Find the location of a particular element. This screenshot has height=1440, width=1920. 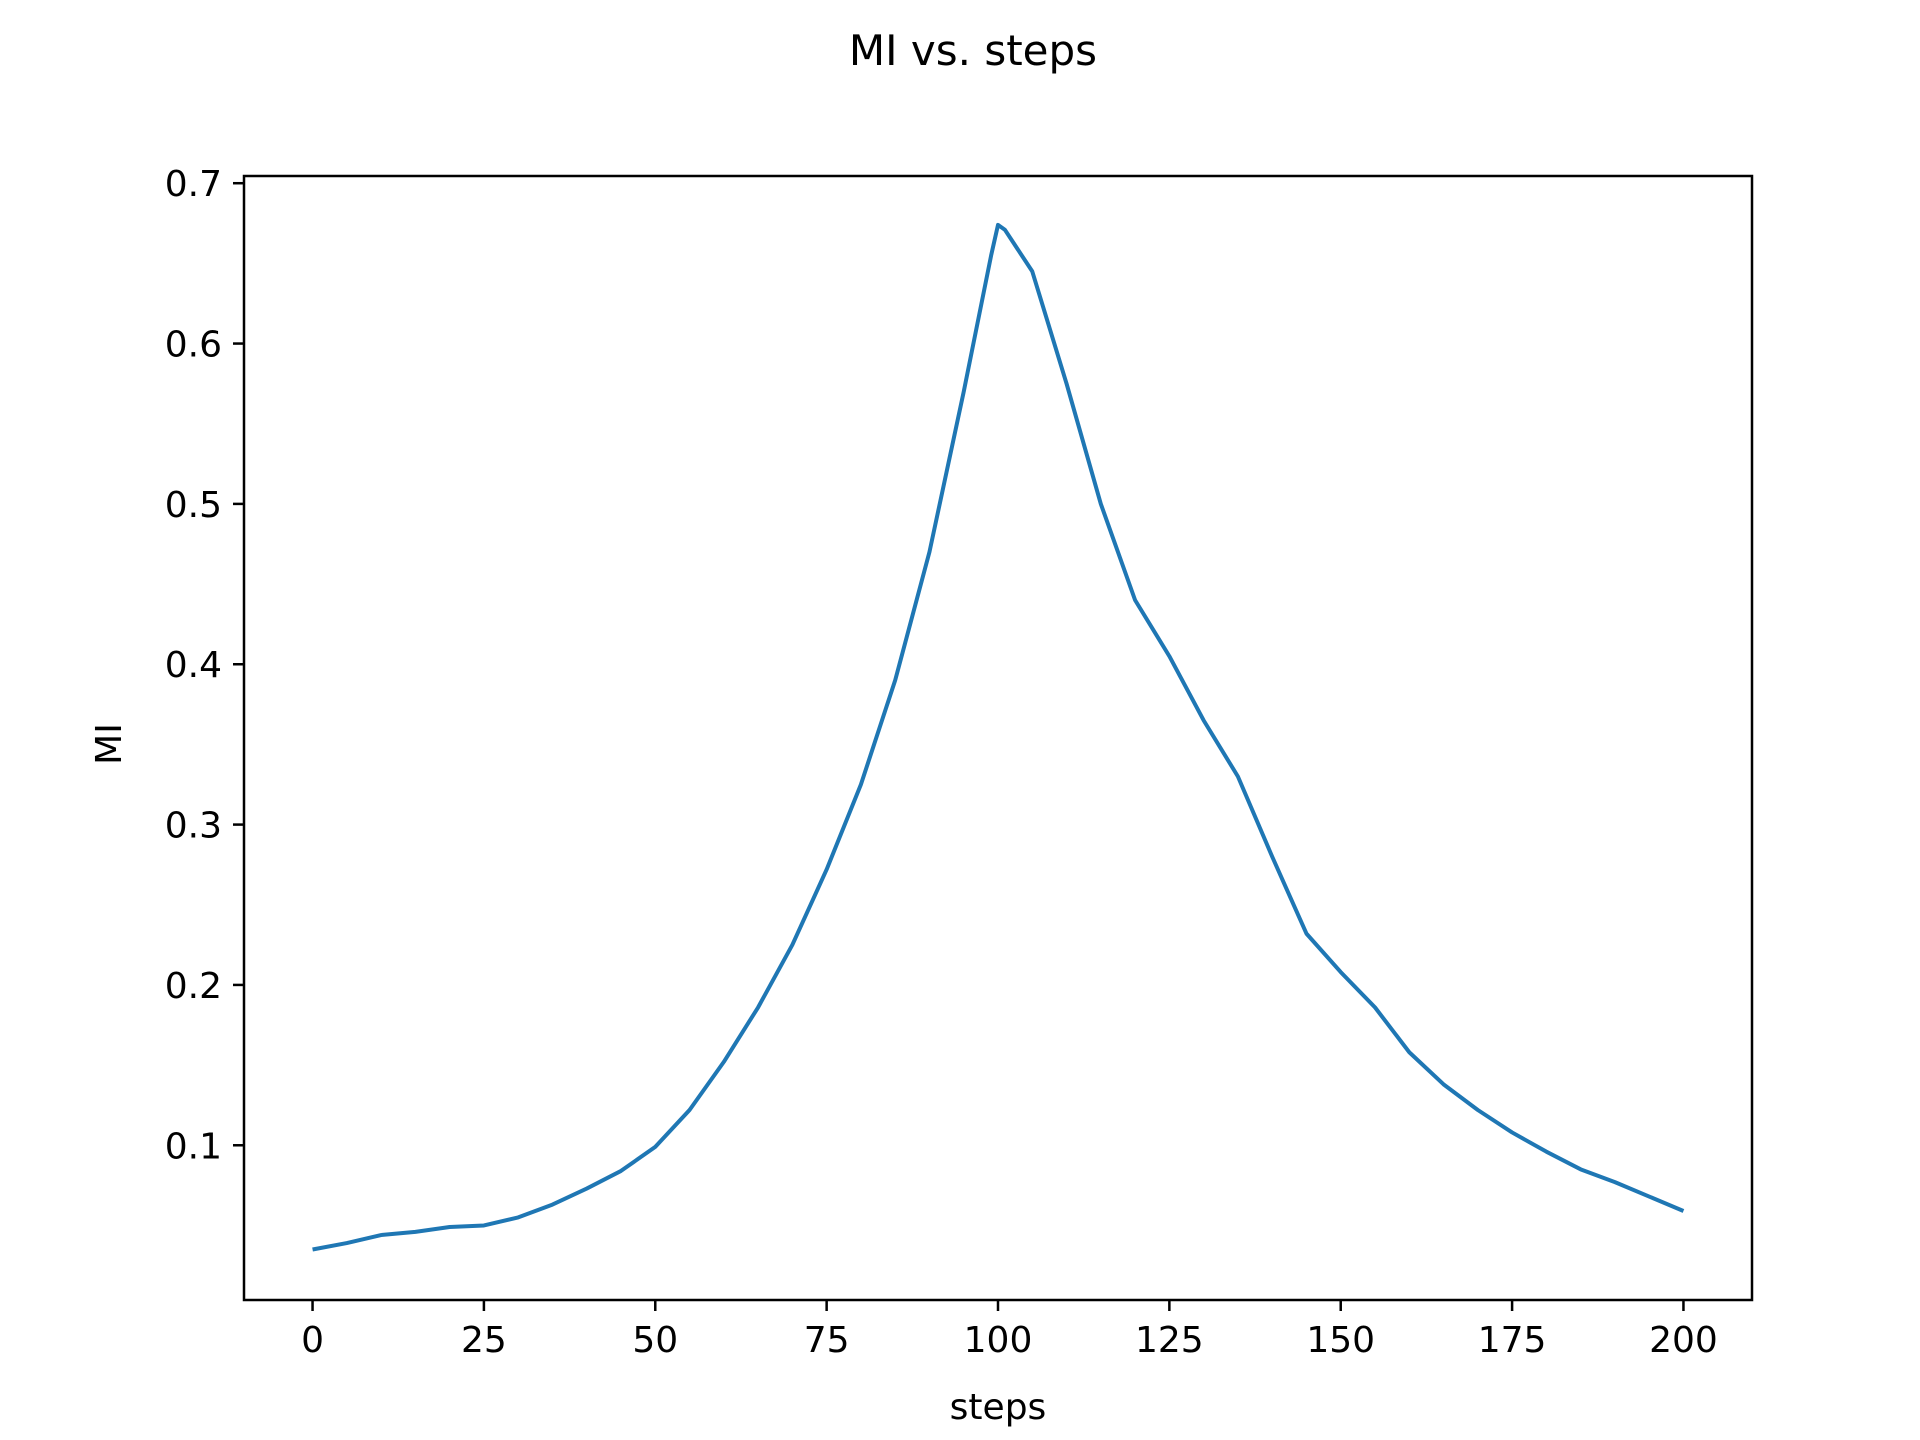

y-tick-label: 0.2 is located at coordinates (193, 986).